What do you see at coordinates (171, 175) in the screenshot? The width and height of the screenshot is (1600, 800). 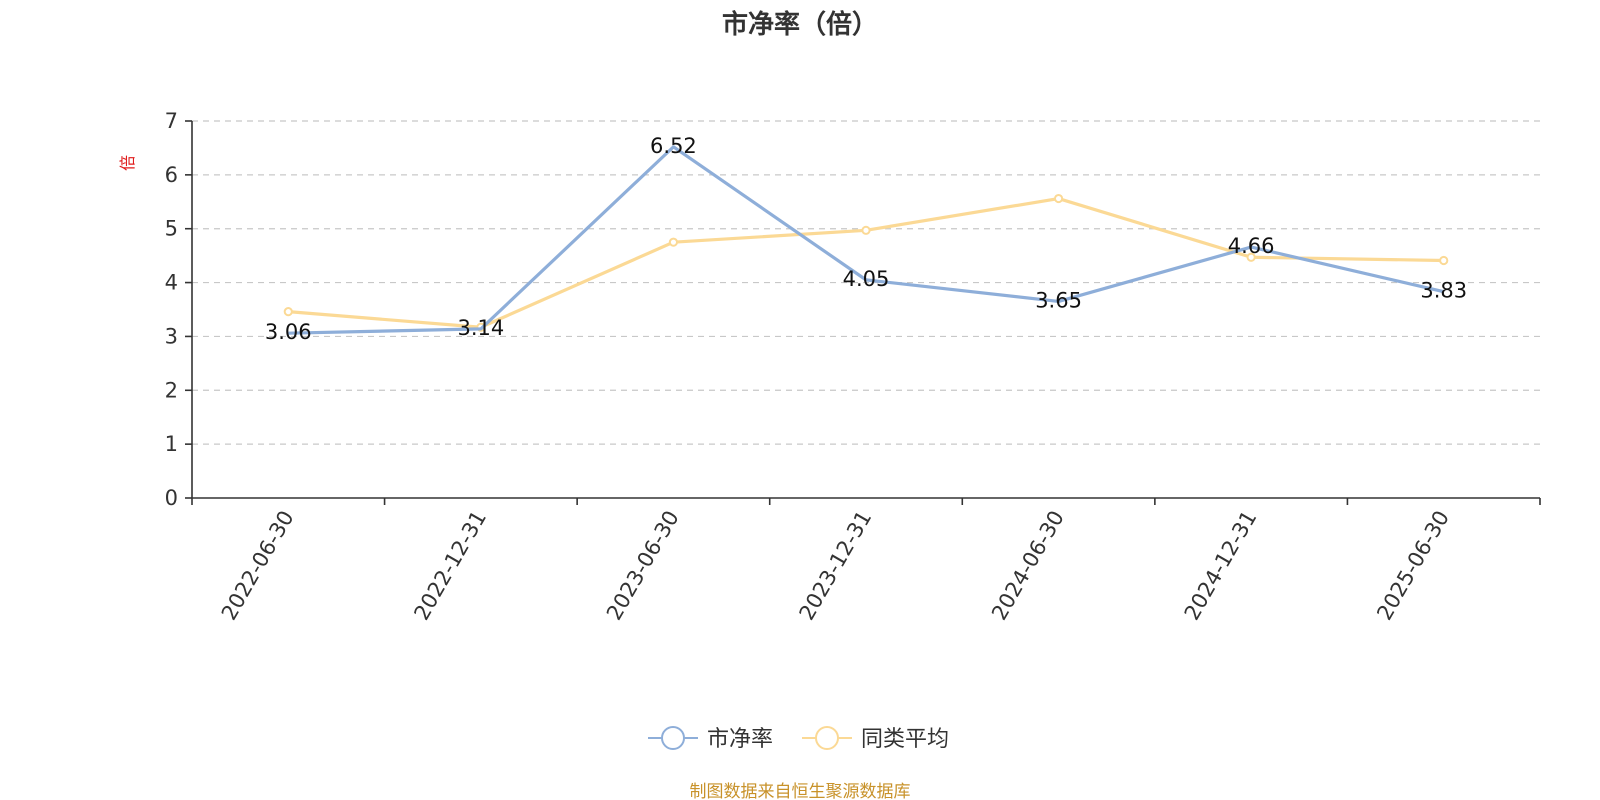 I see `y-tick-label: 6` at bounding box center [171, 175].